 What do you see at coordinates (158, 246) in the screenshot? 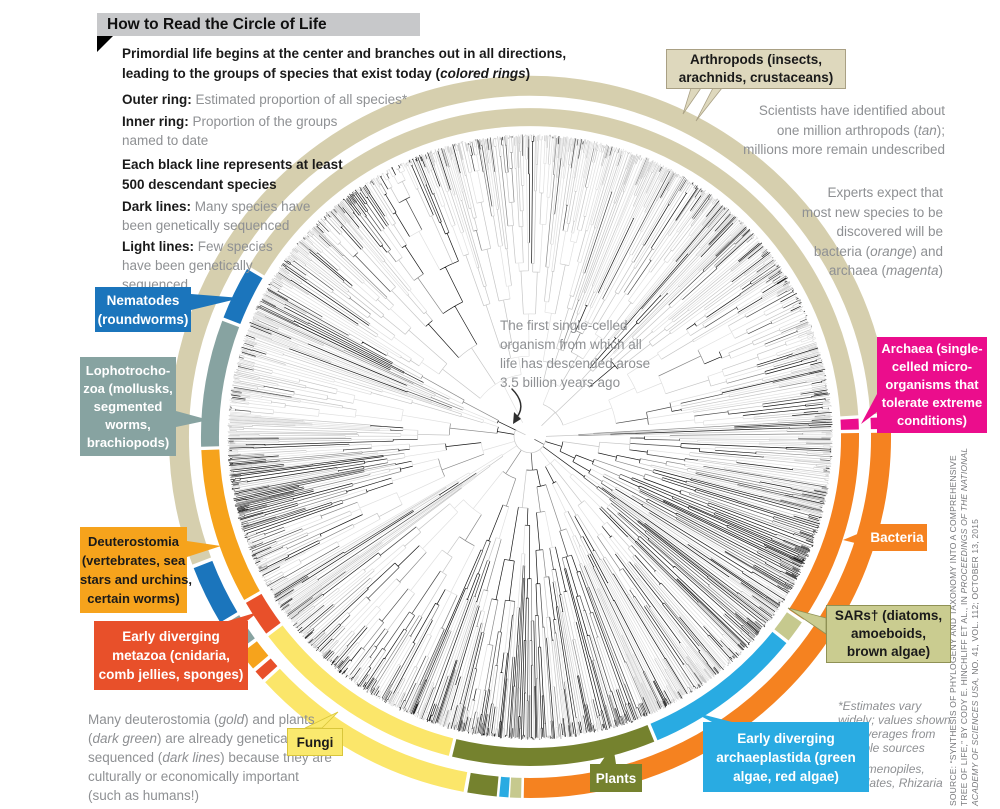
I see `text-run: Light lines:` at bounding box center [158, 246].